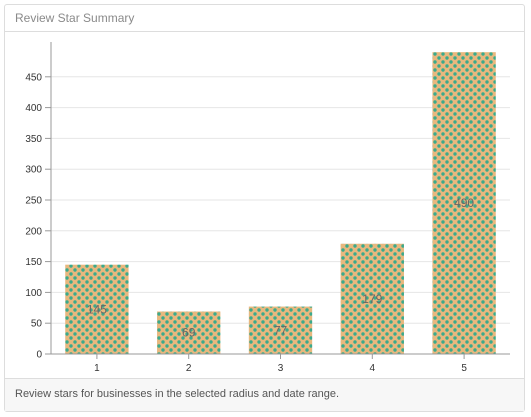 The image size is (531, 417). I want to click on bar-value-label: 179, so click(372, 299).